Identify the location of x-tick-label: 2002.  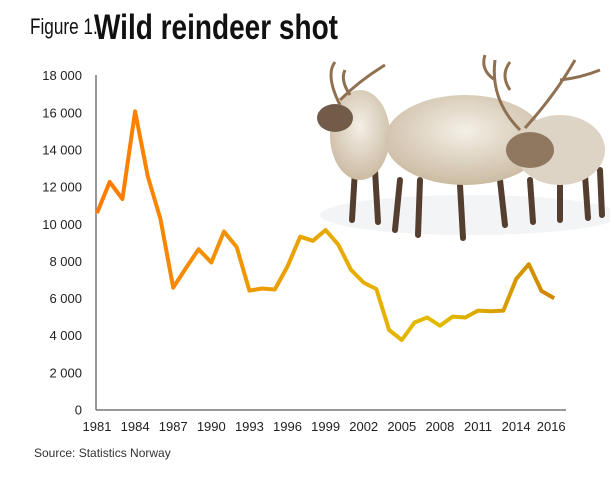
(363, 426).